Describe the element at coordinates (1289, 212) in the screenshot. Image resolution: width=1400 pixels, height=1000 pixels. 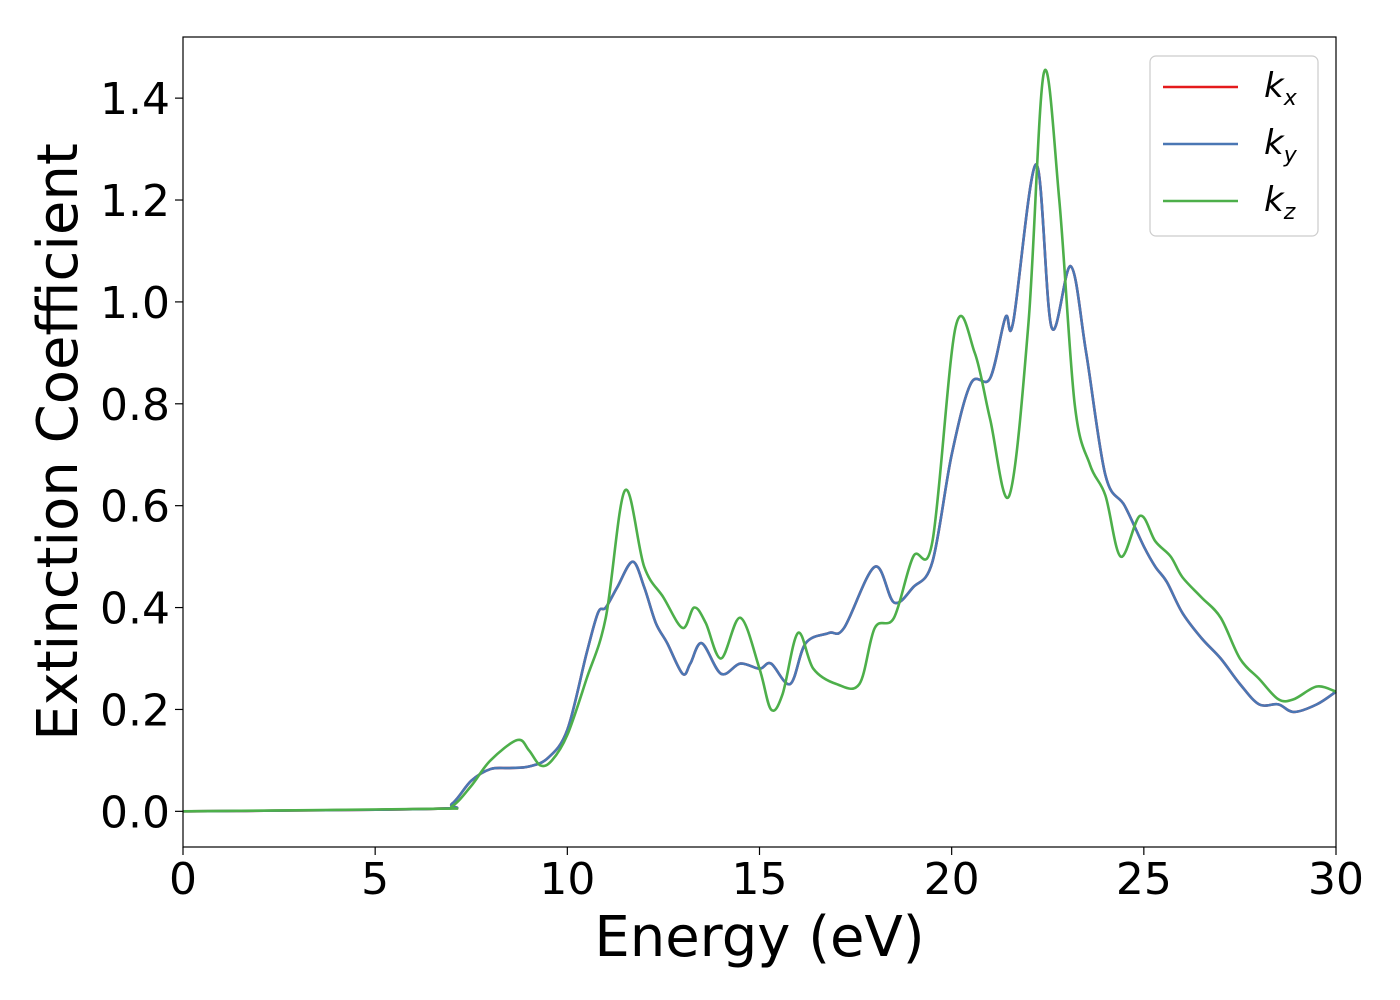
I see `legend-subscript: z` at that location.